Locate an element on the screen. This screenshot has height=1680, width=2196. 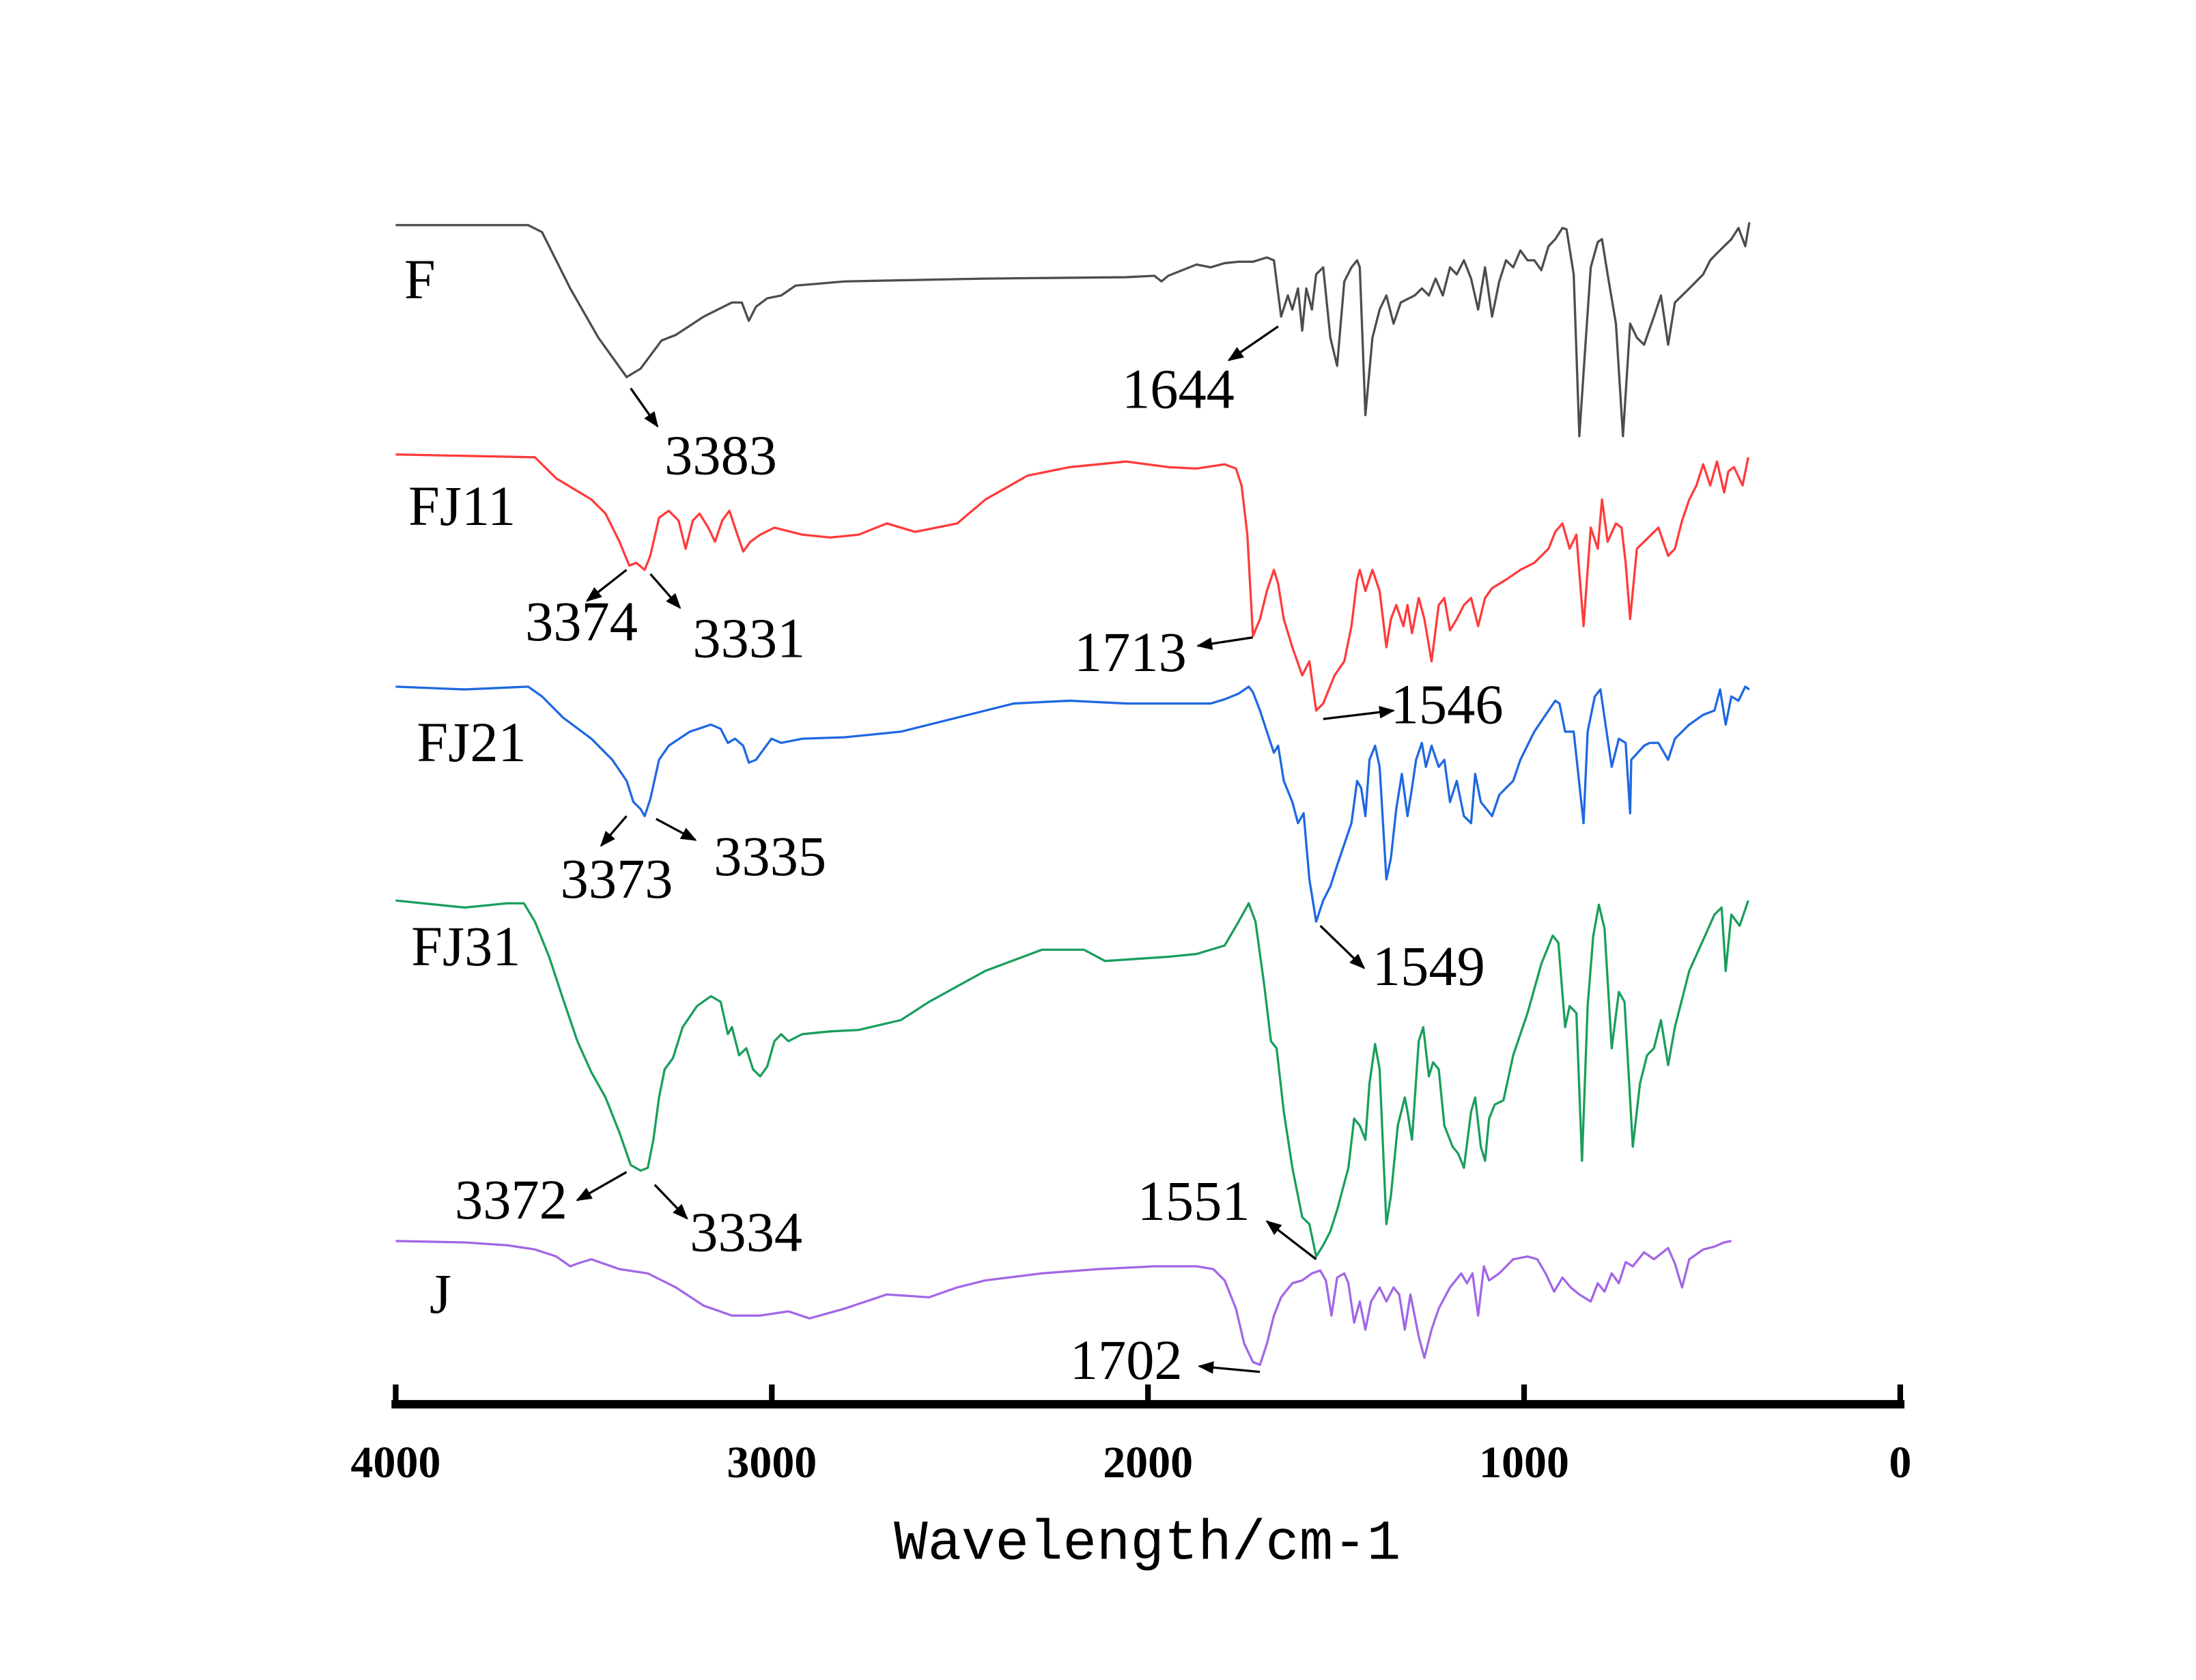
peak-label: 3374 is located at coordinates (581, 621).